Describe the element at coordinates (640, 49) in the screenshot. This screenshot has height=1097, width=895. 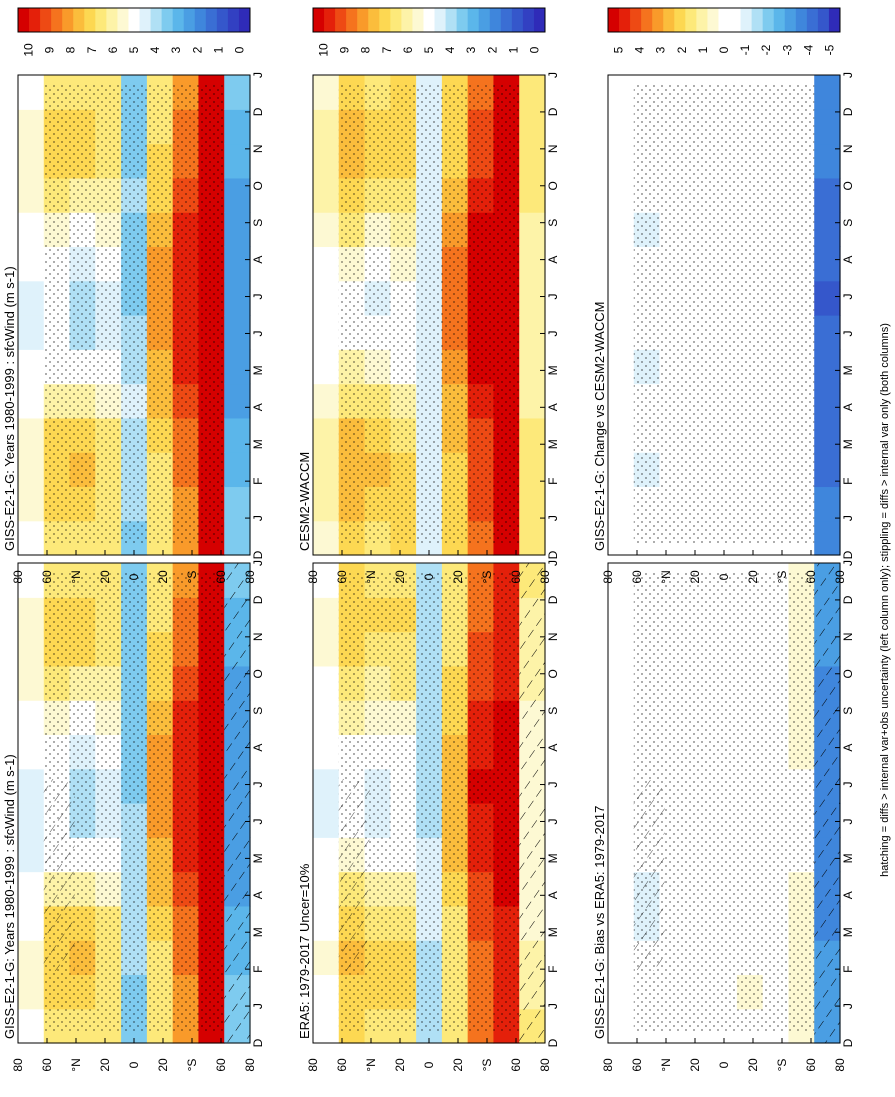
I see `colorbar-label: 4` at that location.